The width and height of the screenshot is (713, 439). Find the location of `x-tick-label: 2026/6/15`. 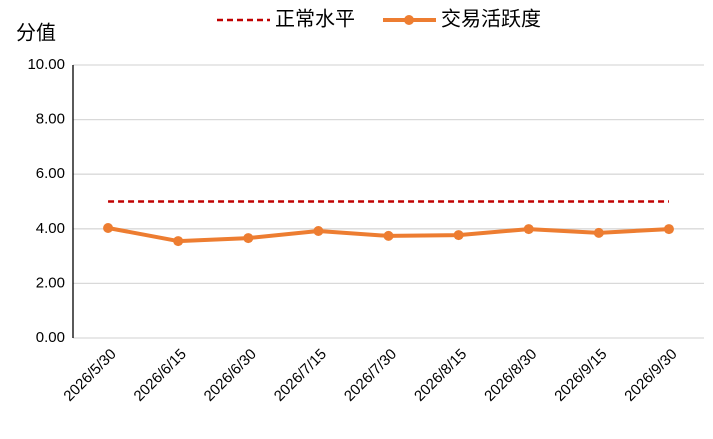

x-tick-label: 2026/6/15 is located at coordinates (160, 375).